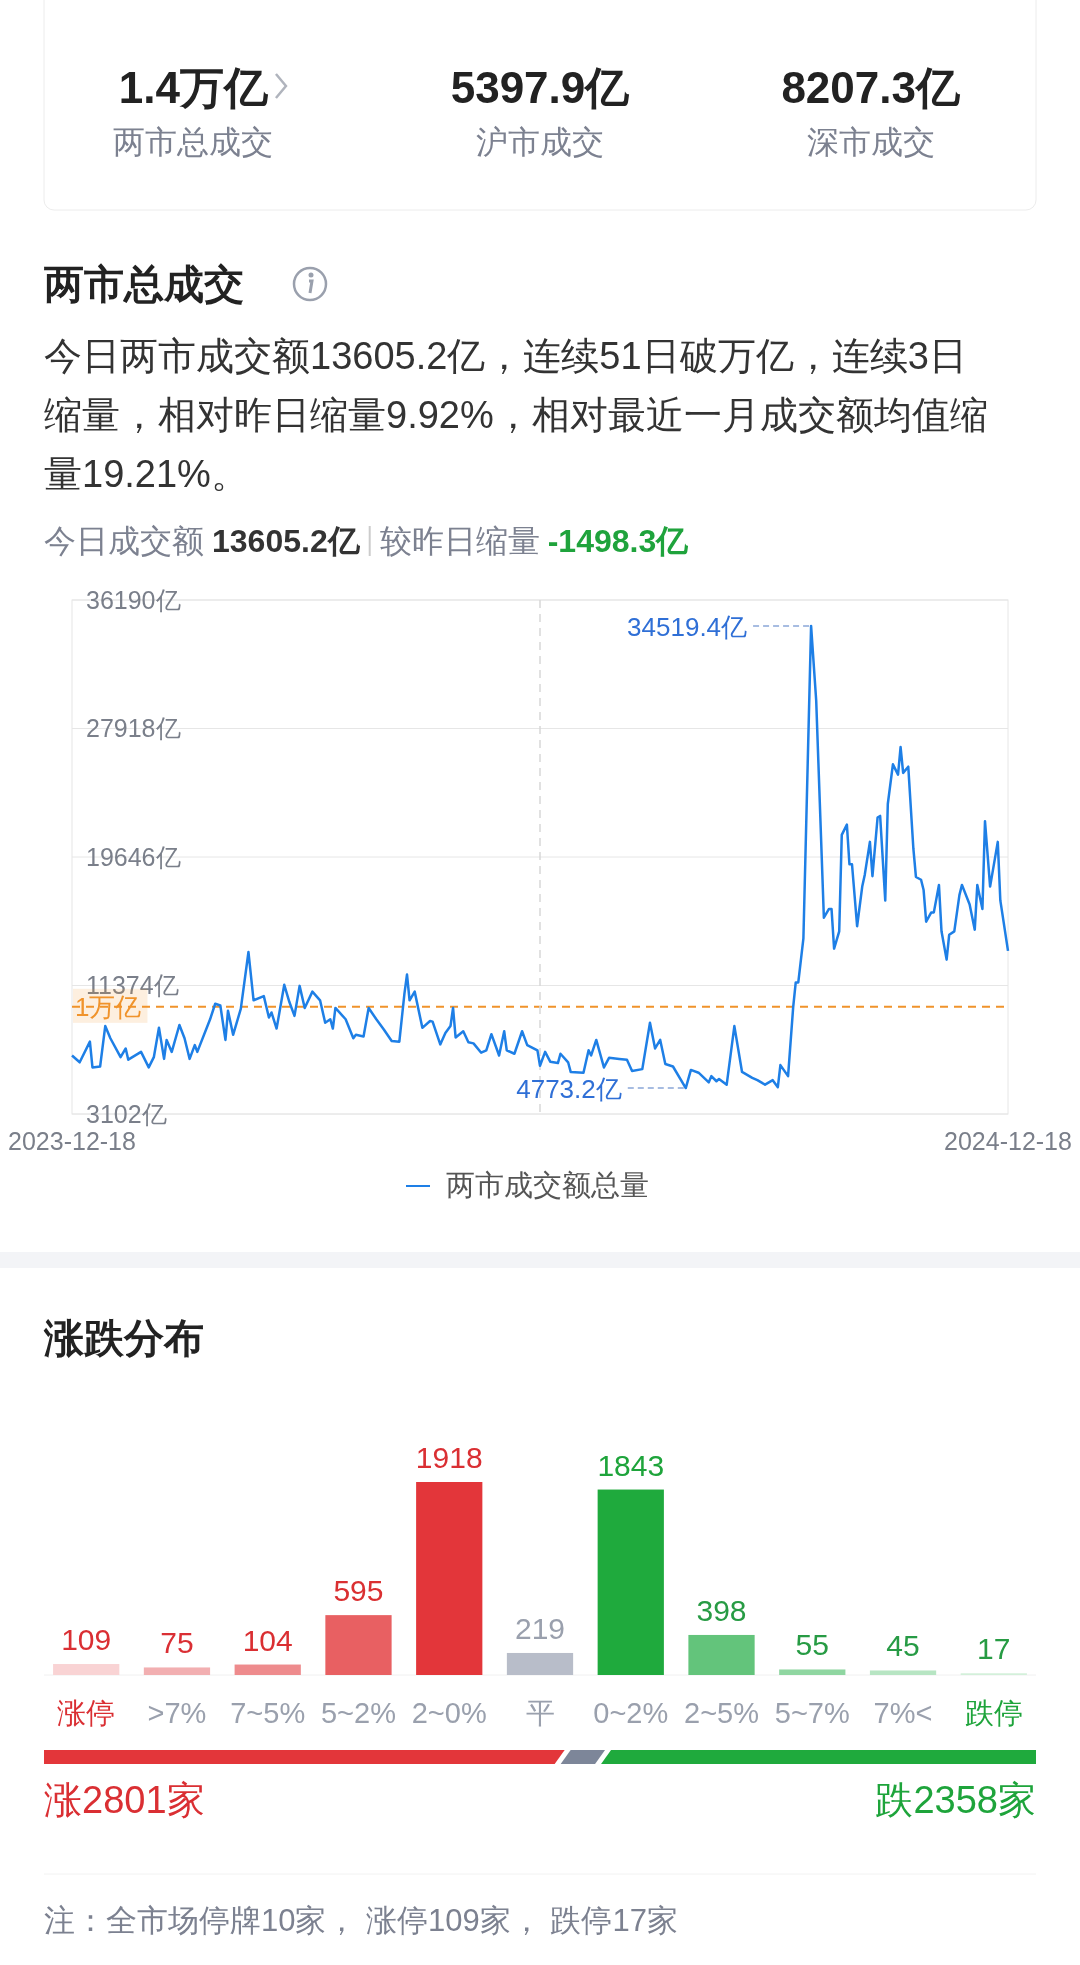 The height and width of the screenshot is (1965, 1080). I want to click on x-tick-label: 0~2%, so click(631, 1713).